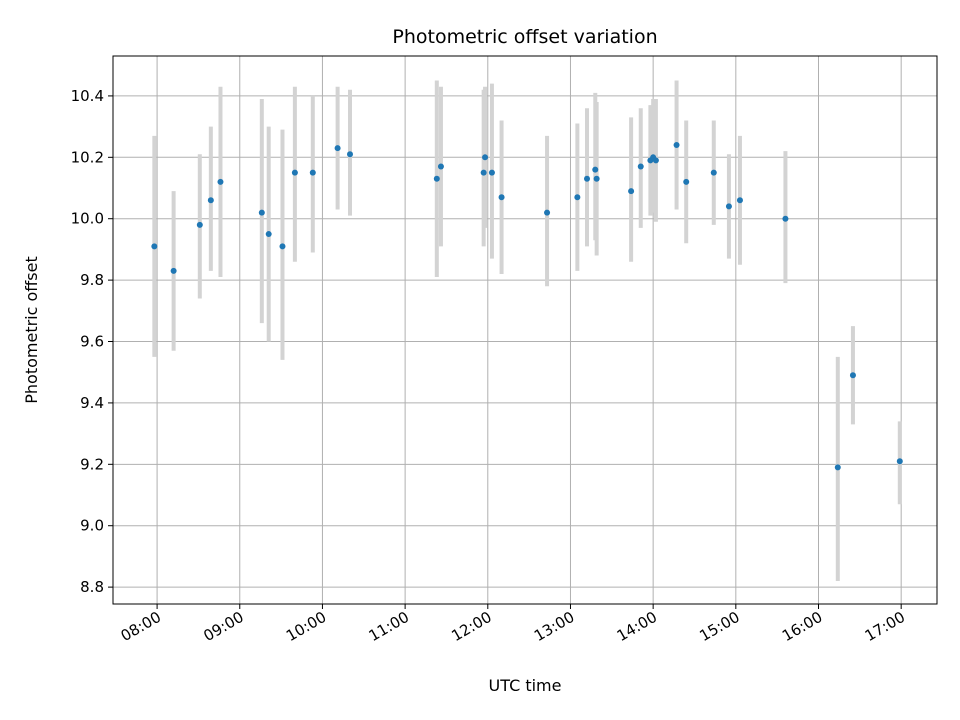  I want to click on y-tick-label: 10.0, so click(87, 219).